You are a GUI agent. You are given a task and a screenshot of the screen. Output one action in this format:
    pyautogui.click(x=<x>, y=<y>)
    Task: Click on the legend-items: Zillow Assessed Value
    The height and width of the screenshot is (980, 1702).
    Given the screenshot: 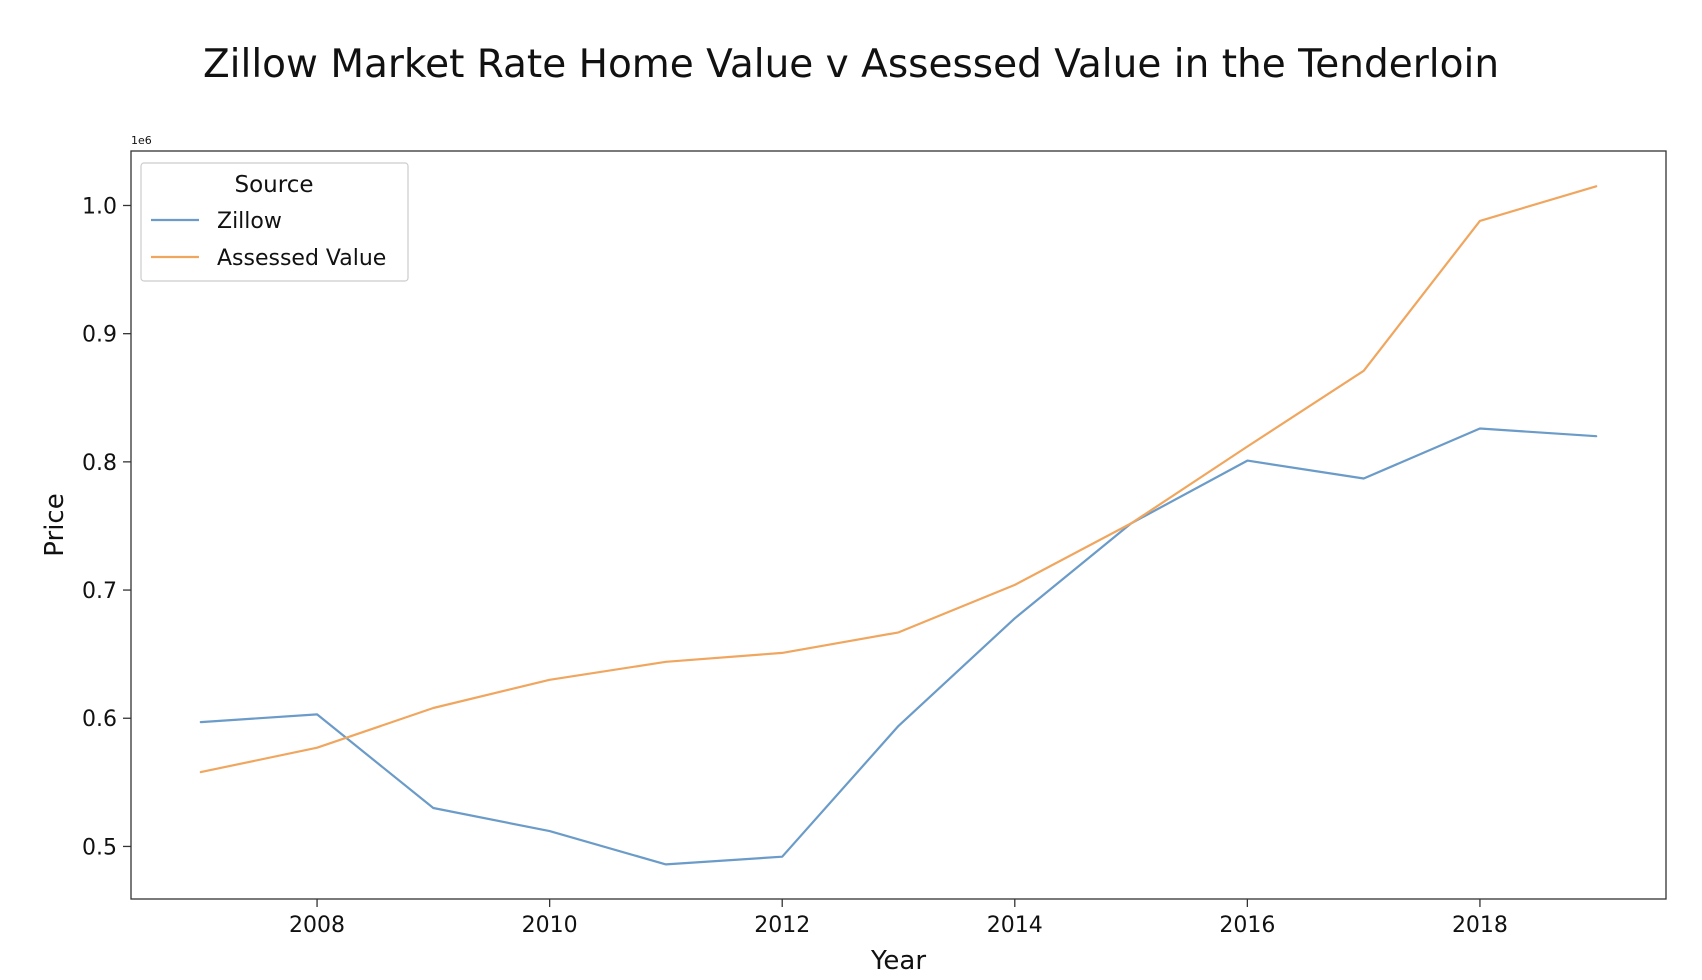 What is the action you would take?
    pyautogui.click(x=268, y=240)
    